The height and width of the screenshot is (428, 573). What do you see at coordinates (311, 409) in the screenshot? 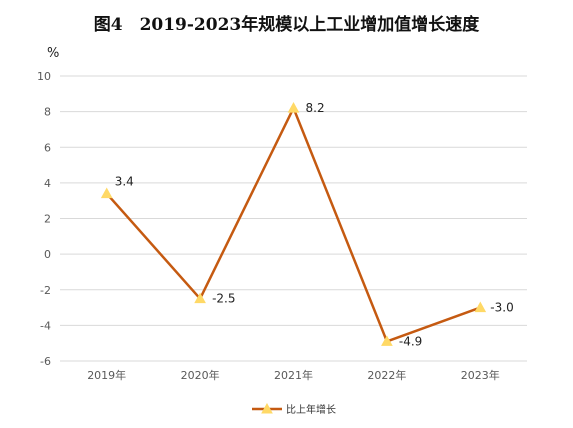
I see `legend-label: 比上年增长` at bounding box center [311, 409].